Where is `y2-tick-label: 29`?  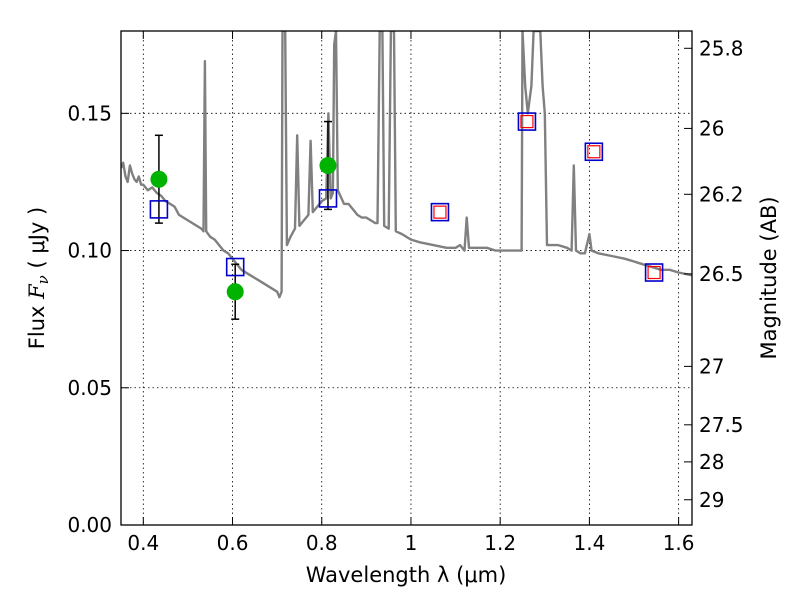
y2-tick-label: 29 is located at coordinates (711, 500).